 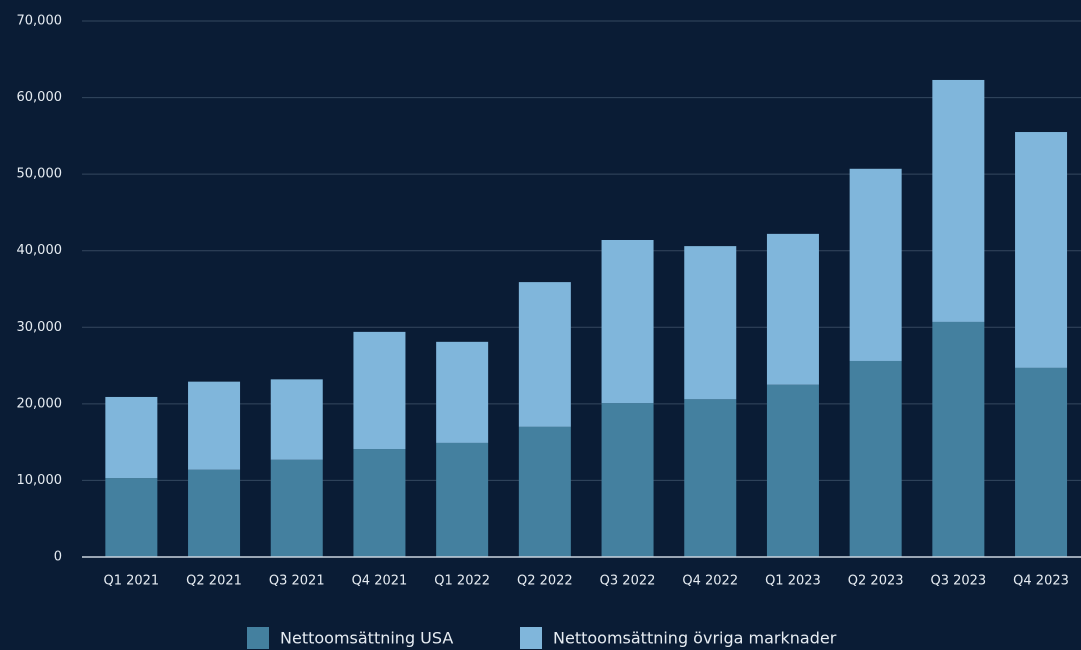 I want to click on y-tick-label: 70,000, so click(x=40, y=21).